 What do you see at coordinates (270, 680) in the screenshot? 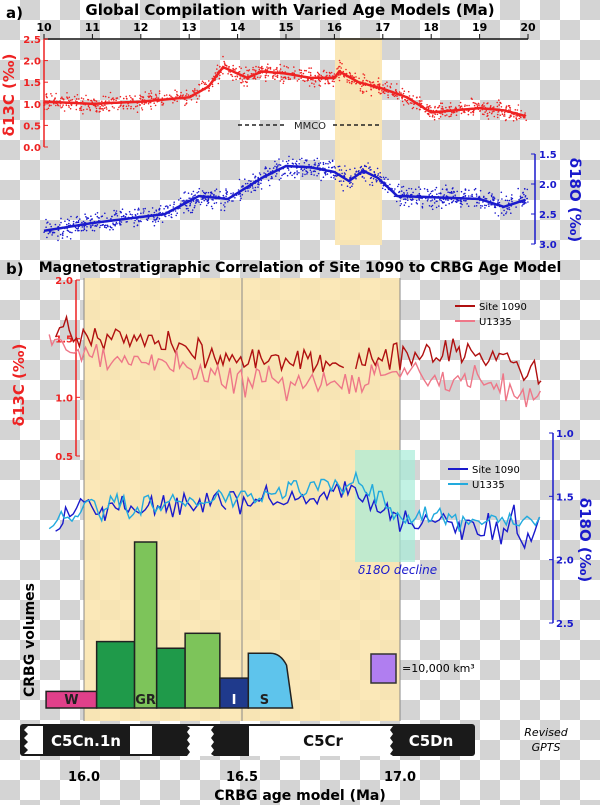
I see `bar-S` at bounding box center [270, 680].